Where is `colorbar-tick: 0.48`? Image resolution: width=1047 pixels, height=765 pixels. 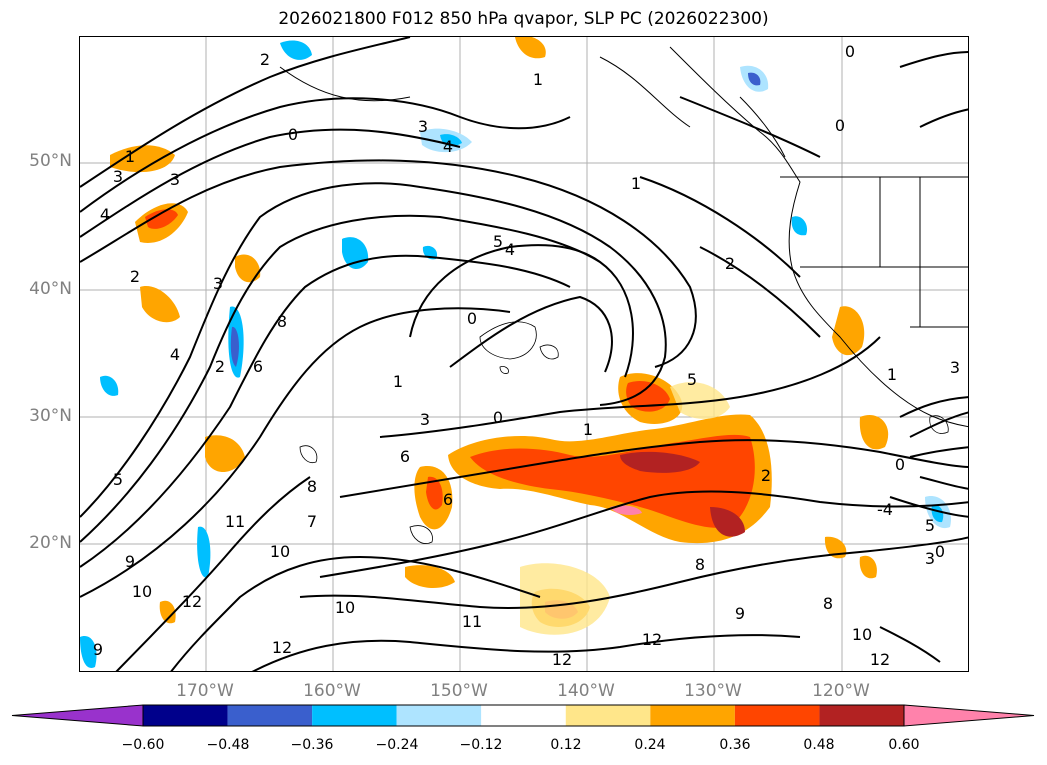
colorbar-tick: 0.48 is located at coordinates (819, 745).